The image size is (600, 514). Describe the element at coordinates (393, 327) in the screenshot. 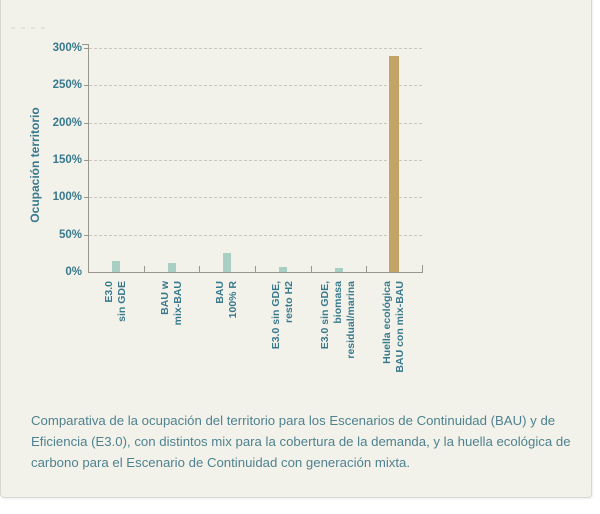

I see `x-category-label-5: Huella ecológica BAU con mix-BAU` at that location.